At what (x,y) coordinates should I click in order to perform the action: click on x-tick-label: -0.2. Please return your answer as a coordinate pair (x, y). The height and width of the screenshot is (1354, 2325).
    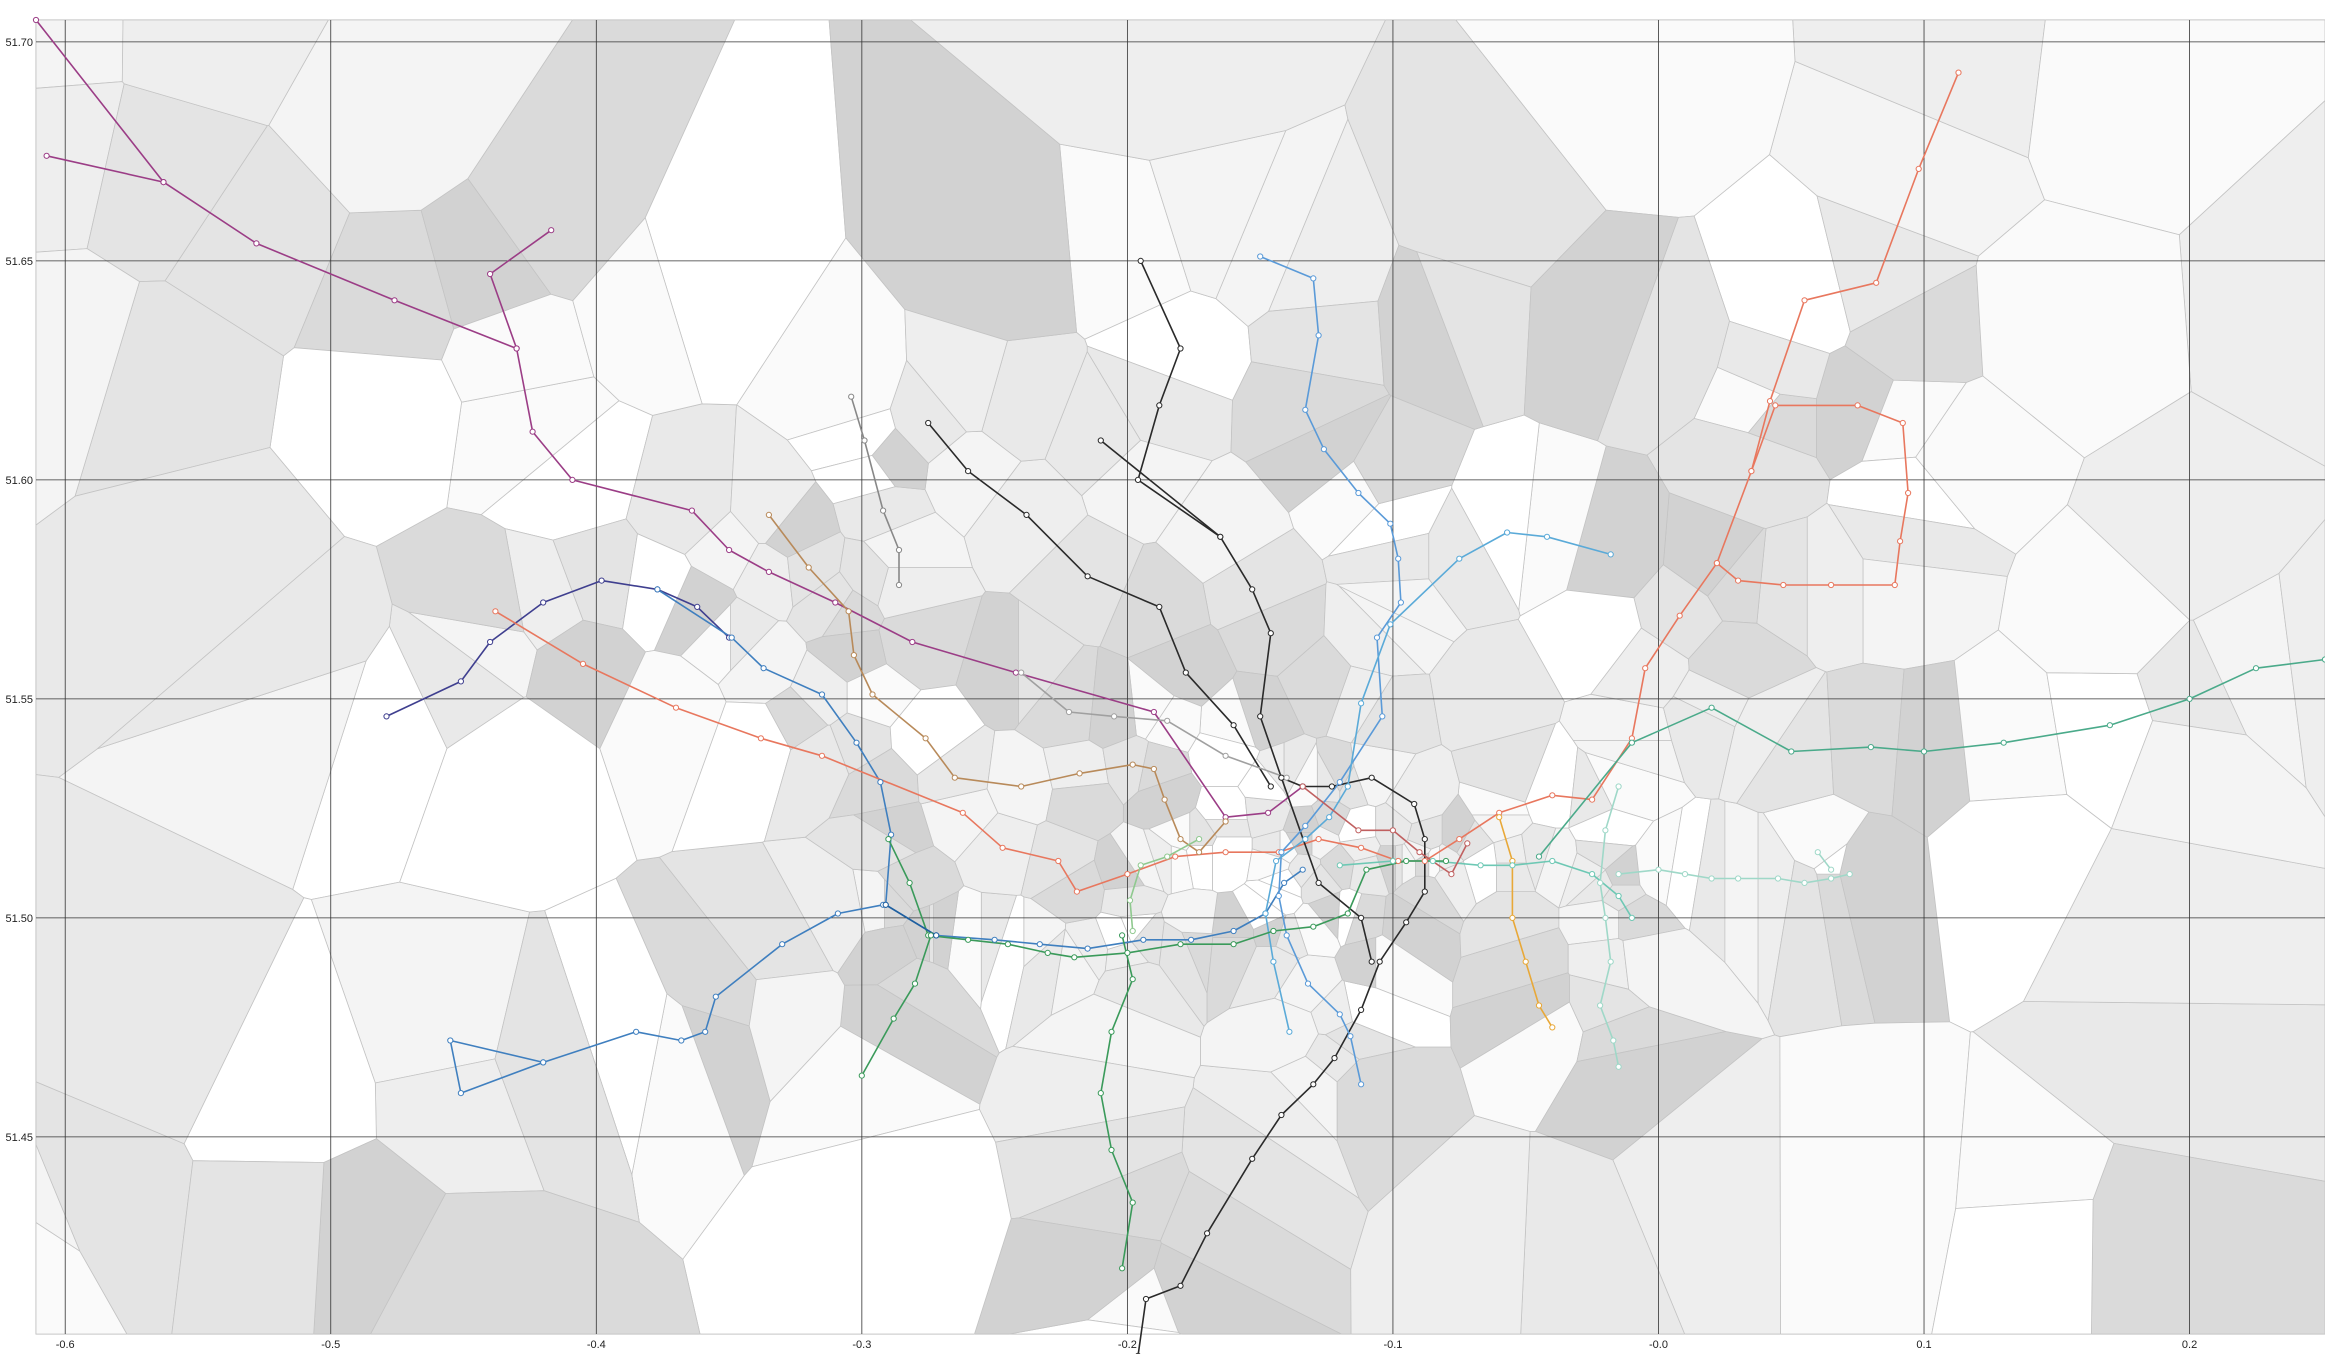
    Looking at the image, I should click on (1127, 1345).